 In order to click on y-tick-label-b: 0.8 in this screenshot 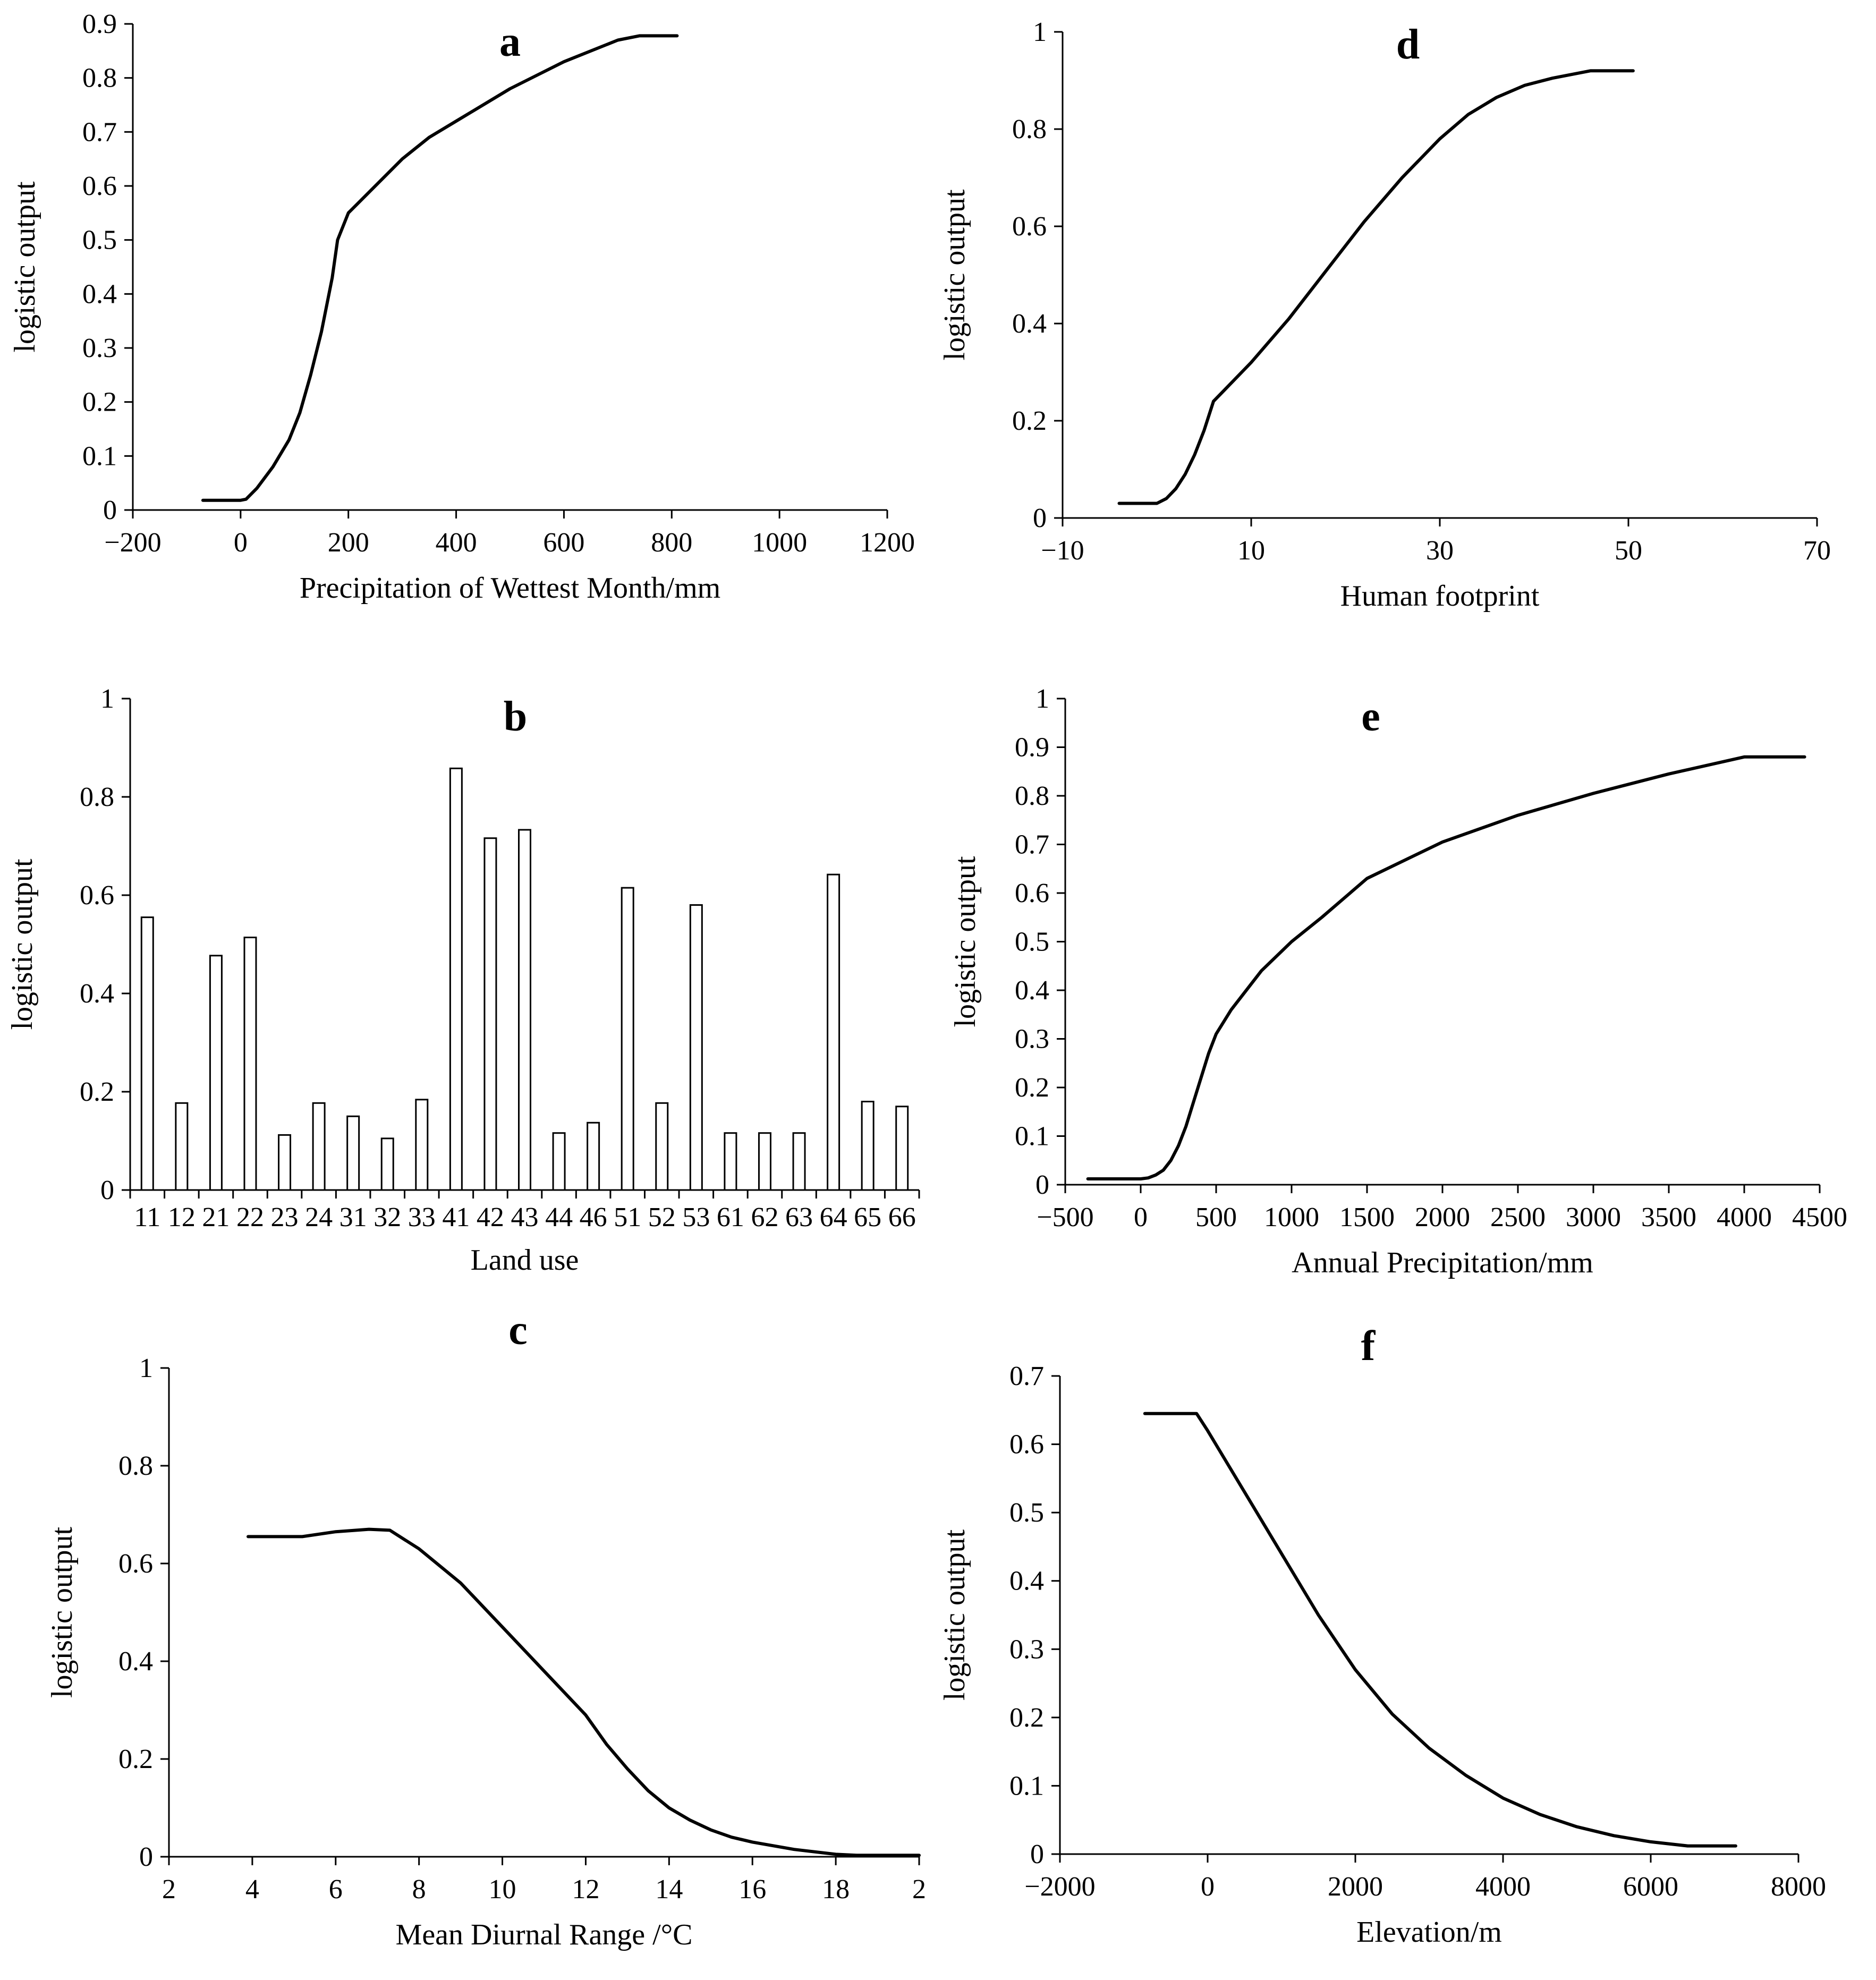, I will do `click(97, 797)`.